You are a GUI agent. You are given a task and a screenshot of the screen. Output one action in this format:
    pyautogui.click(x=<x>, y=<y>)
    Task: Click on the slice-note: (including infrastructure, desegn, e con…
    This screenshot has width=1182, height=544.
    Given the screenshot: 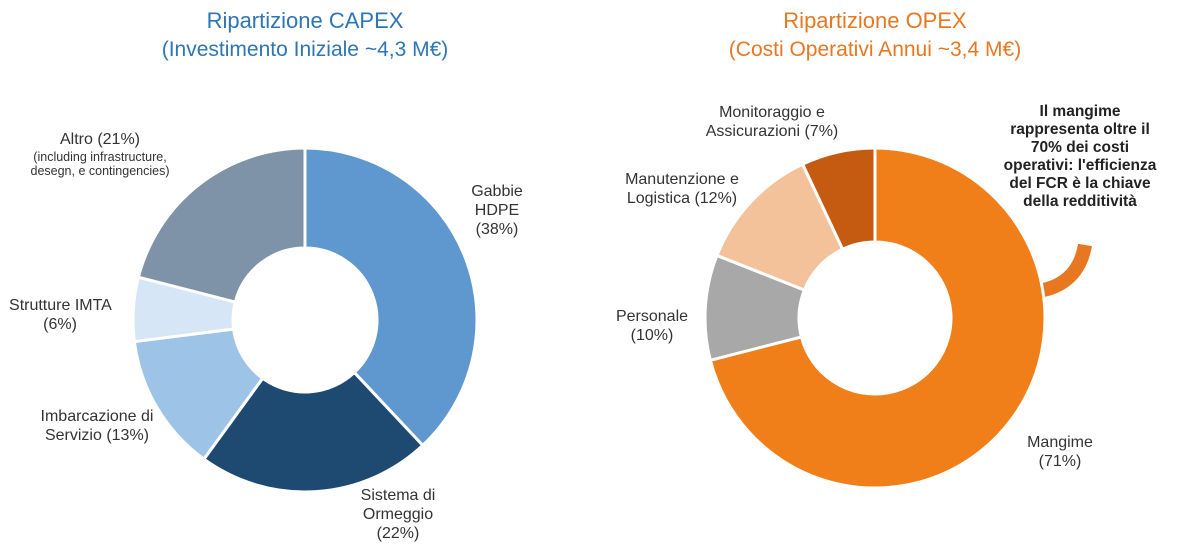 What is the action you would take?
    pyautogui.click(x=100, y=164)
    